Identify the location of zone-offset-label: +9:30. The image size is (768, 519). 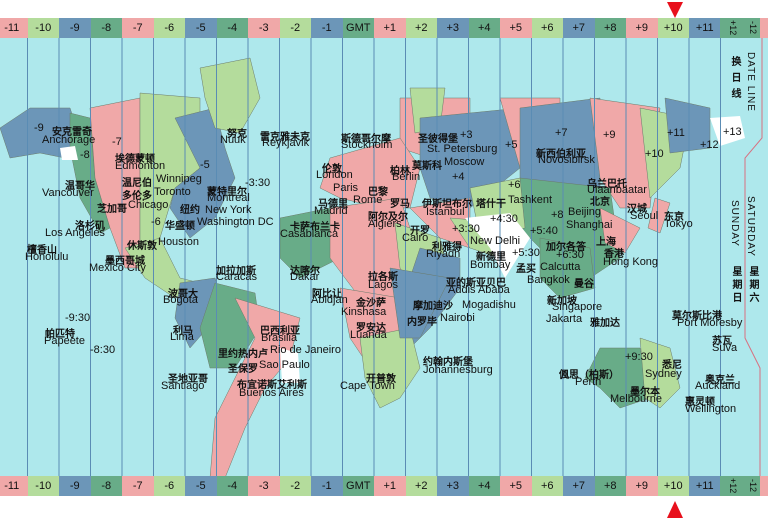
(639, 357).